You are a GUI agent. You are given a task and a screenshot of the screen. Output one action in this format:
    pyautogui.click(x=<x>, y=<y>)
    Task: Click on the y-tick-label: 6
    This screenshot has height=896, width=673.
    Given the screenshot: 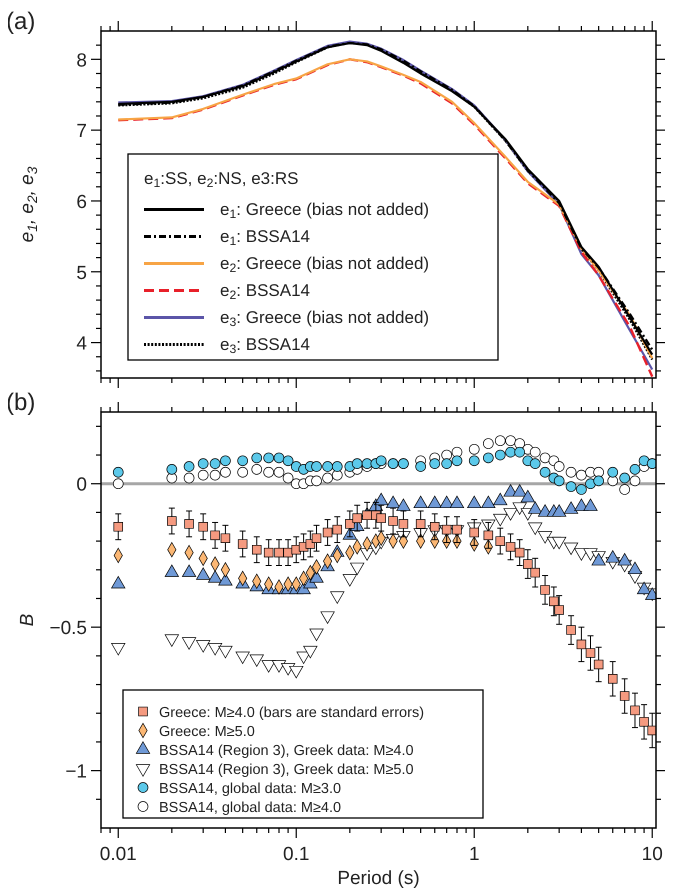 What is the action you would take?
    pyautogui.click(x=81, y=202)
    